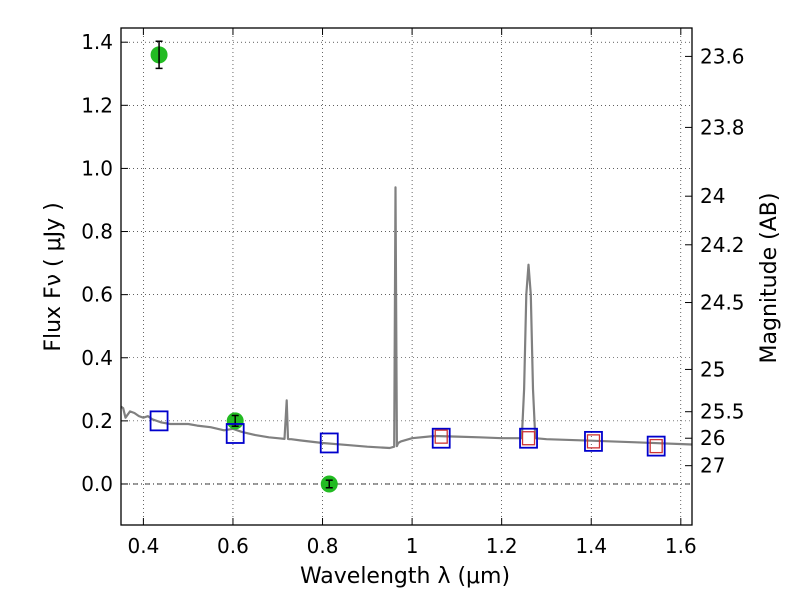  What do you see at coordinates (405, 576) in the screenshot?
I see `x-axis-label: Wavelength λ (μm)` at bounding box center [405, 576].